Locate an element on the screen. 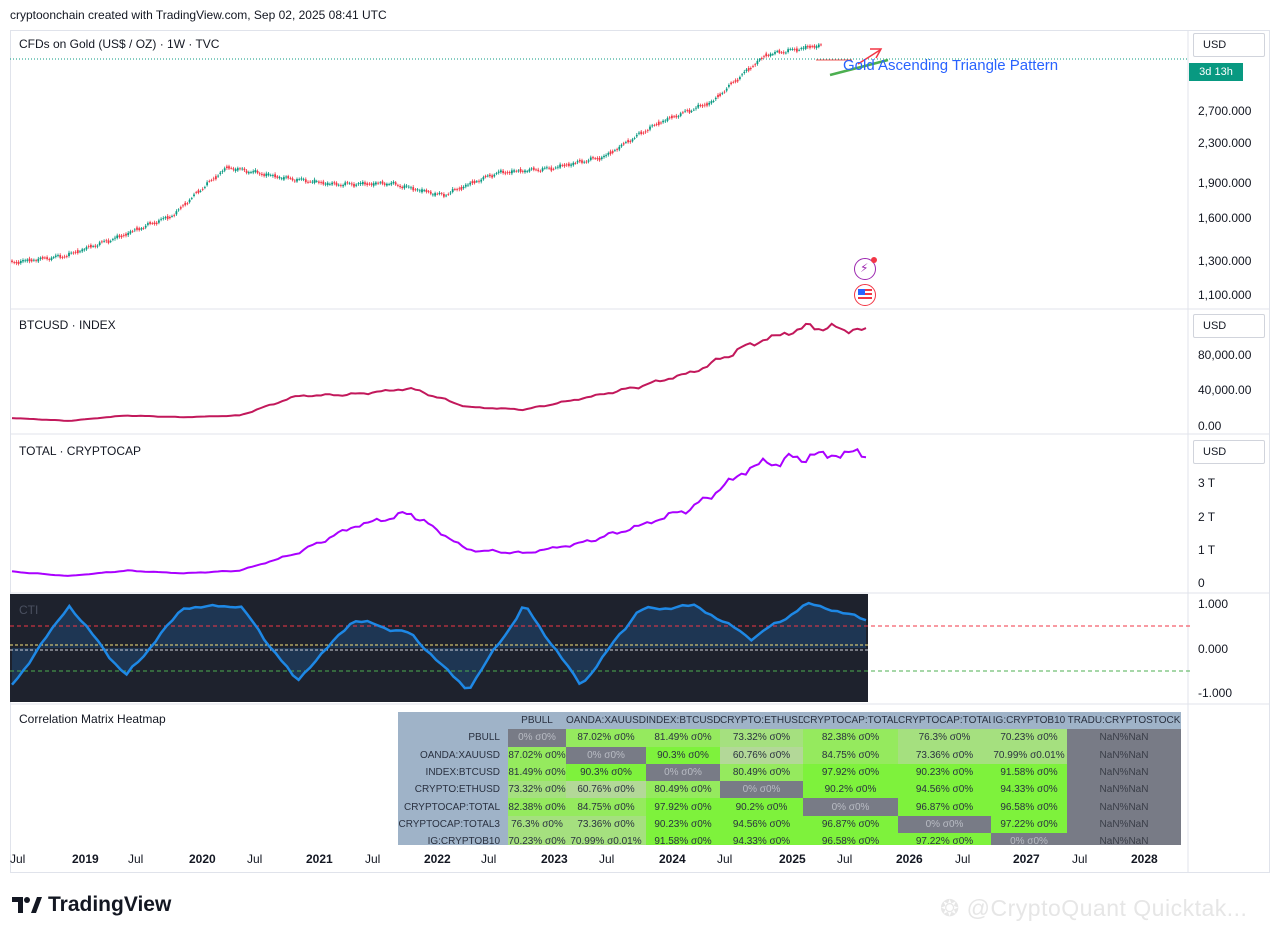 The image size is (1280, 935). matrix-column-header: CRYPTOCAP:TOTAL is located at coordinates (850, 721).